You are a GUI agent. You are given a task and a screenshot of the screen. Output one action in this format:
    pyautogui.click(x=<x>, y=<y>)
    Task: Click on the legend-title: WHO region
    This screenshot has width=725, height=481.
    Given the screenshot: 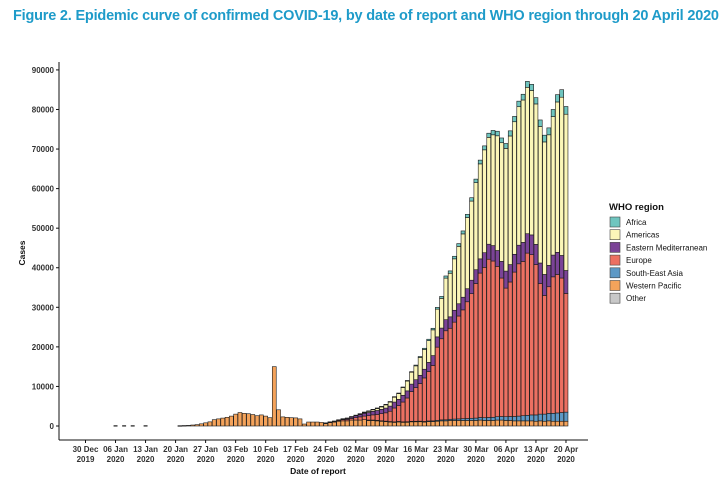 What is the action you would take?
    pyautogui.click(x=636, y=207)
    